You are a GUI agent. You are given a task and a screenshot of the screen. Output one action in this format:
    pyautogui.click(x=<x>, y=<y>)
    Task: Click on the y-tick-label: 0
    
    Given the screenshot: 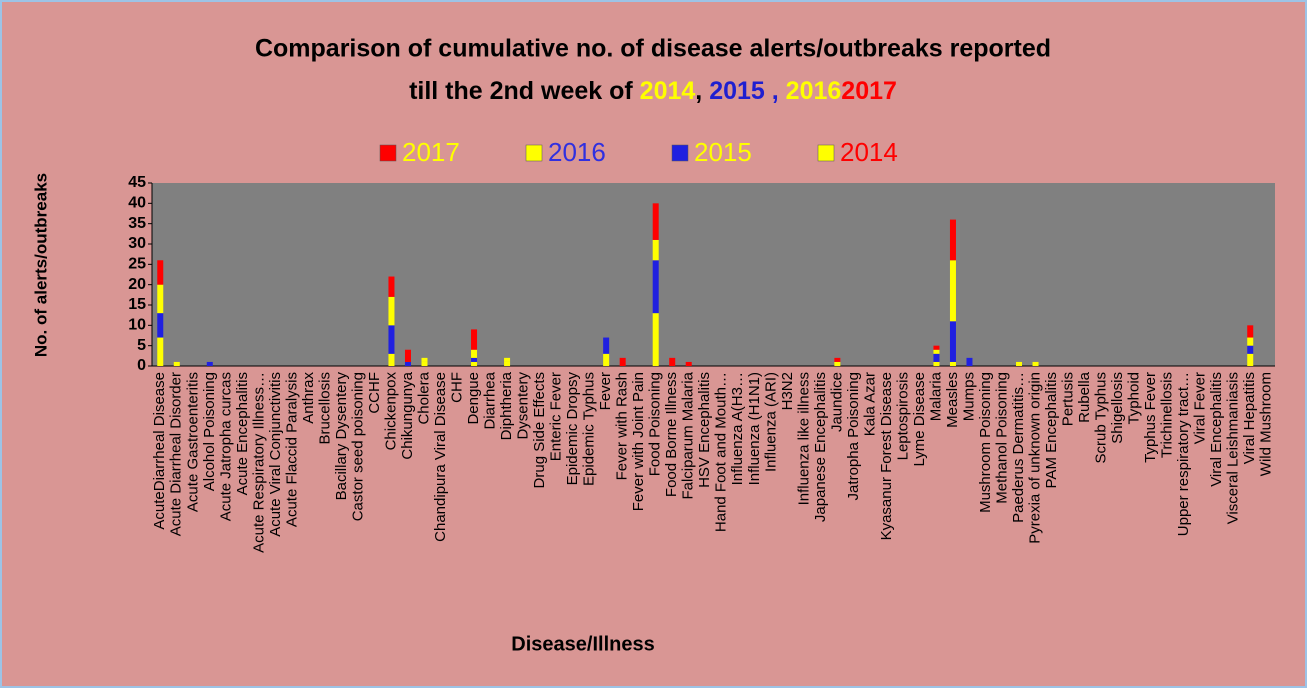 What is the action you would take?
    pyautogui.click(x=141, y=365)
    